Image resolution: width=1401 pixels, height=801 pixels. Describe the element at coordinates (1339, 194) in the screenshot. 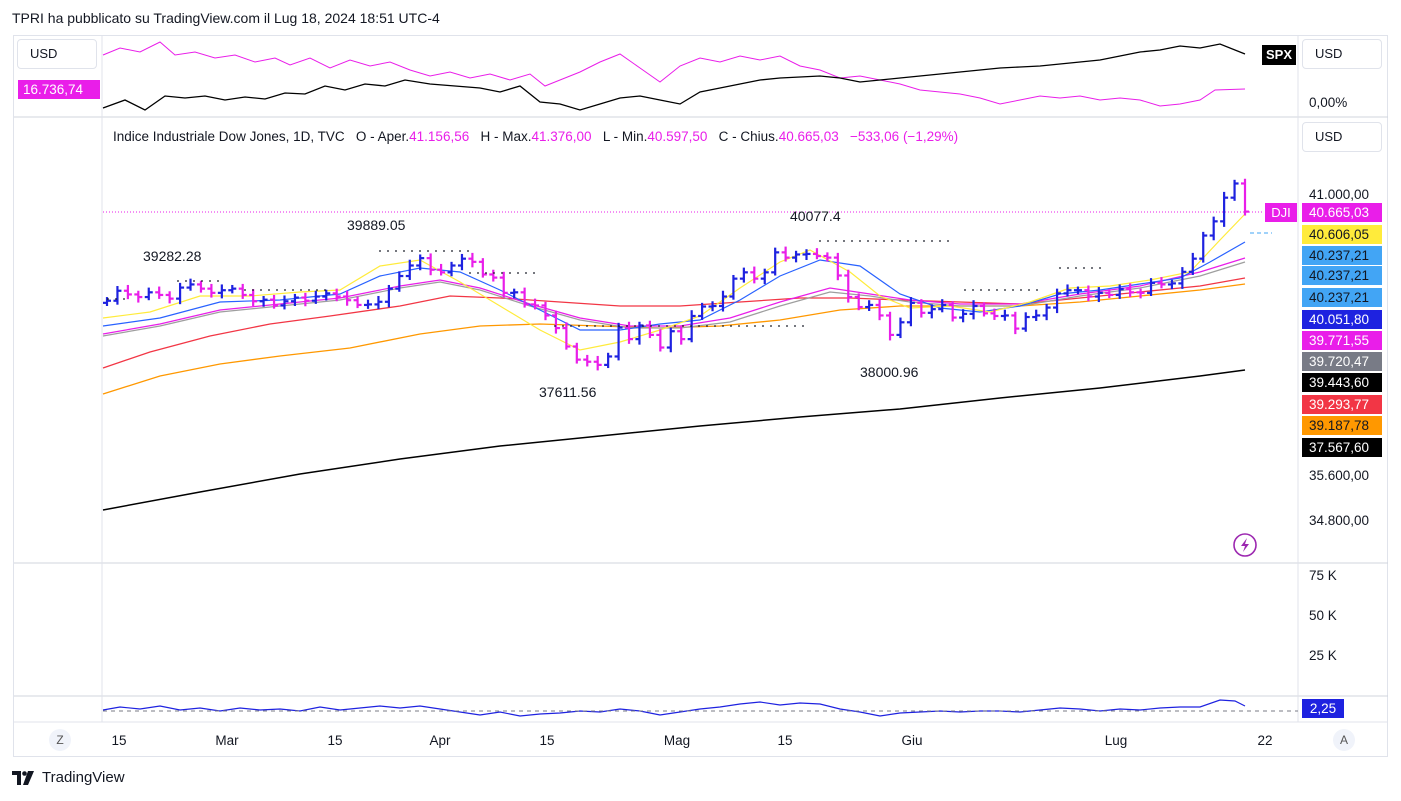

I see `price-scale-label: 41.000,00` at that location.